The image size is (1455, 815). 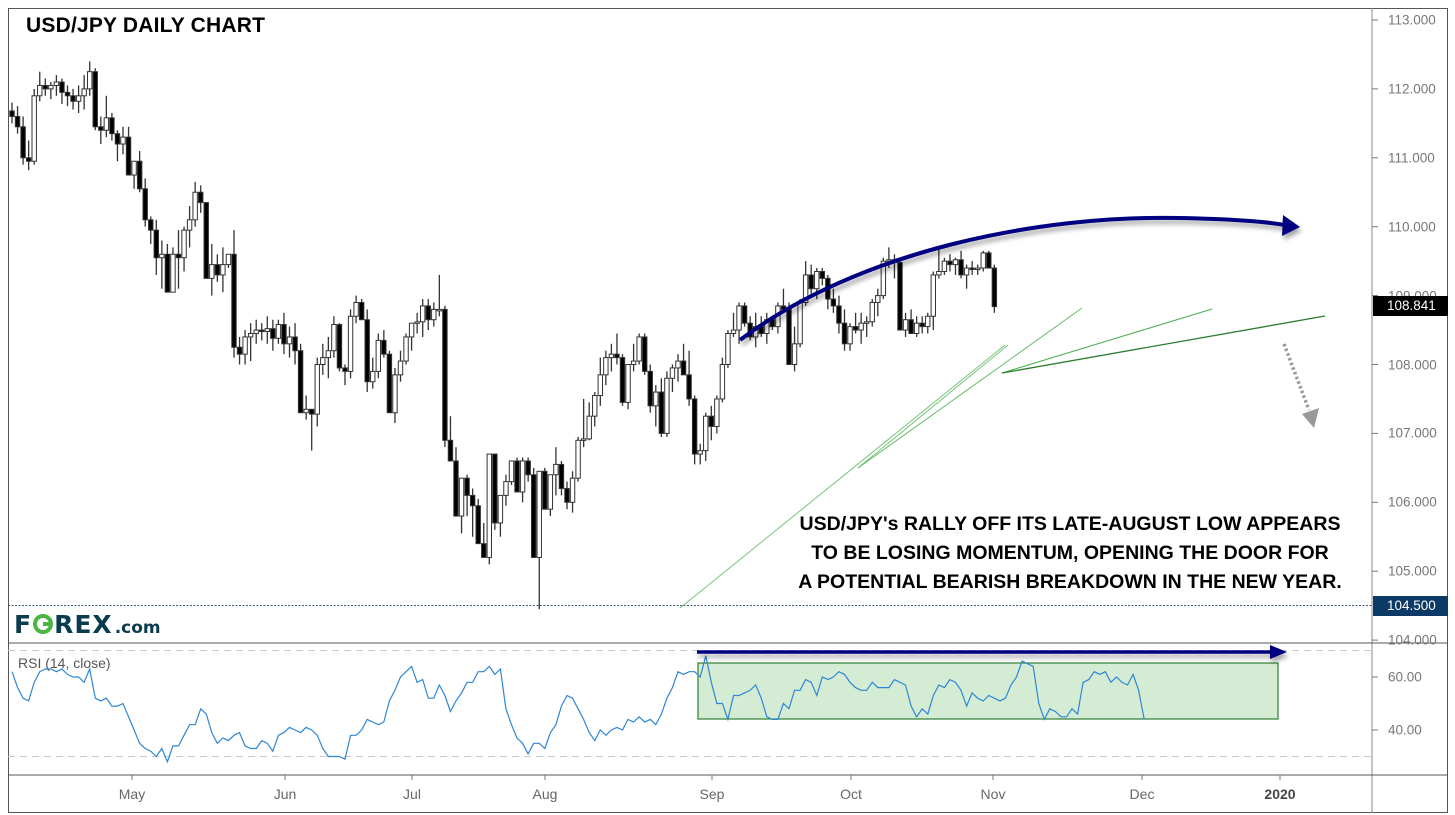 I want to click on time-tick-label: Sep, so click(x=712, y=794).